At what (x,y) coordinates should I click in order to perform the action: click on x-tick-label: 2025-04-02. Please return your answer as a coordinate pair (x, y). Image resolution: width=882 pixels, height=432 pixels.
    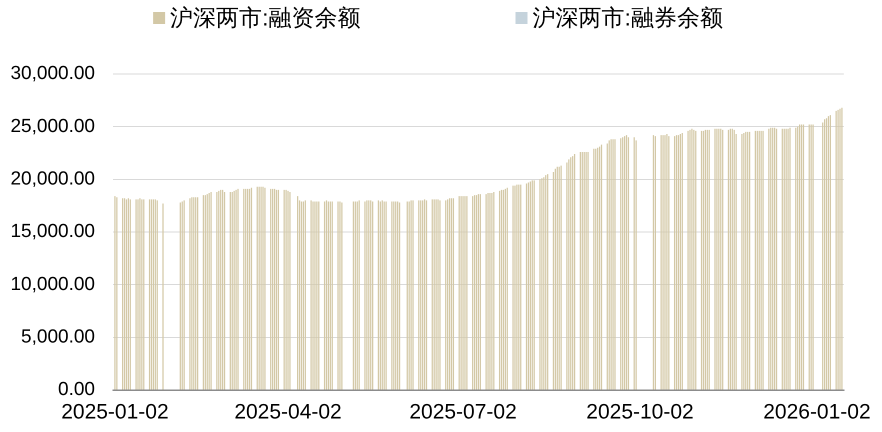
    Looking at the image, I should click on (288, 412).